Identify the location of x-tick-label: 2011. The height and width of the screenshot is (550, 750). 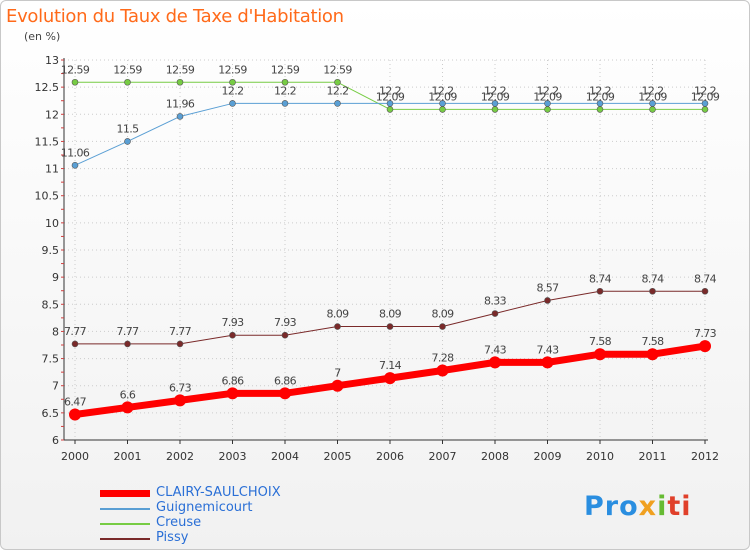
(653, 456).